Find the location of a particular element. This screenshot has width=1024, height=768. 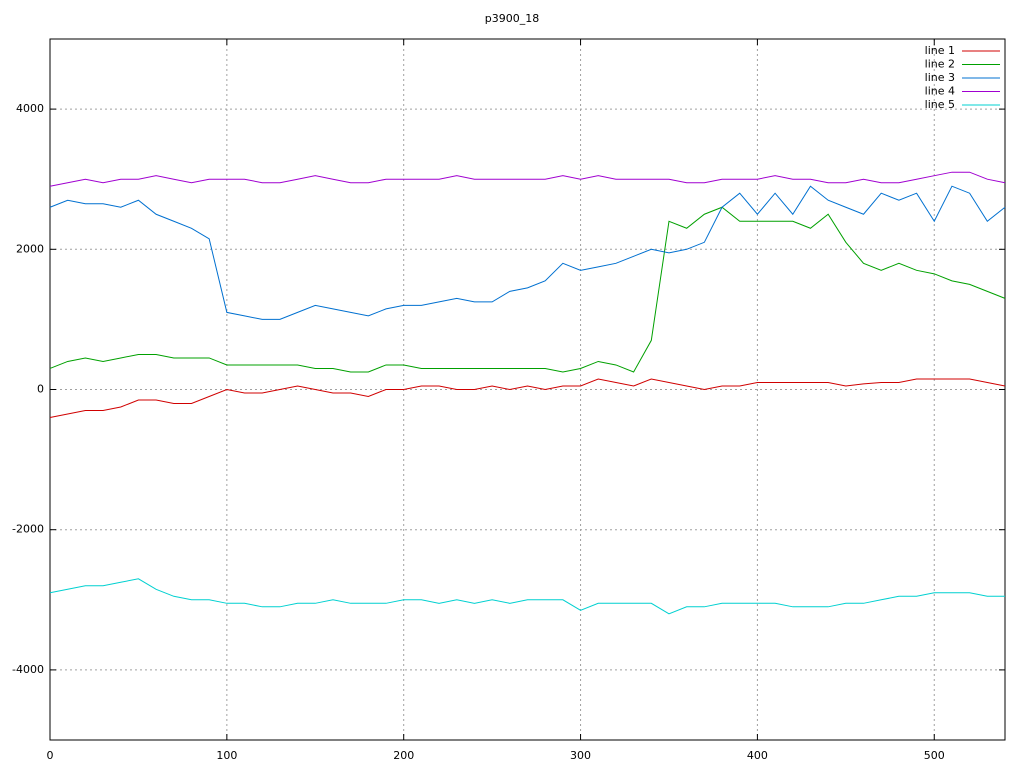

x-tick-label: 400 is located at coordinates (757, 755).